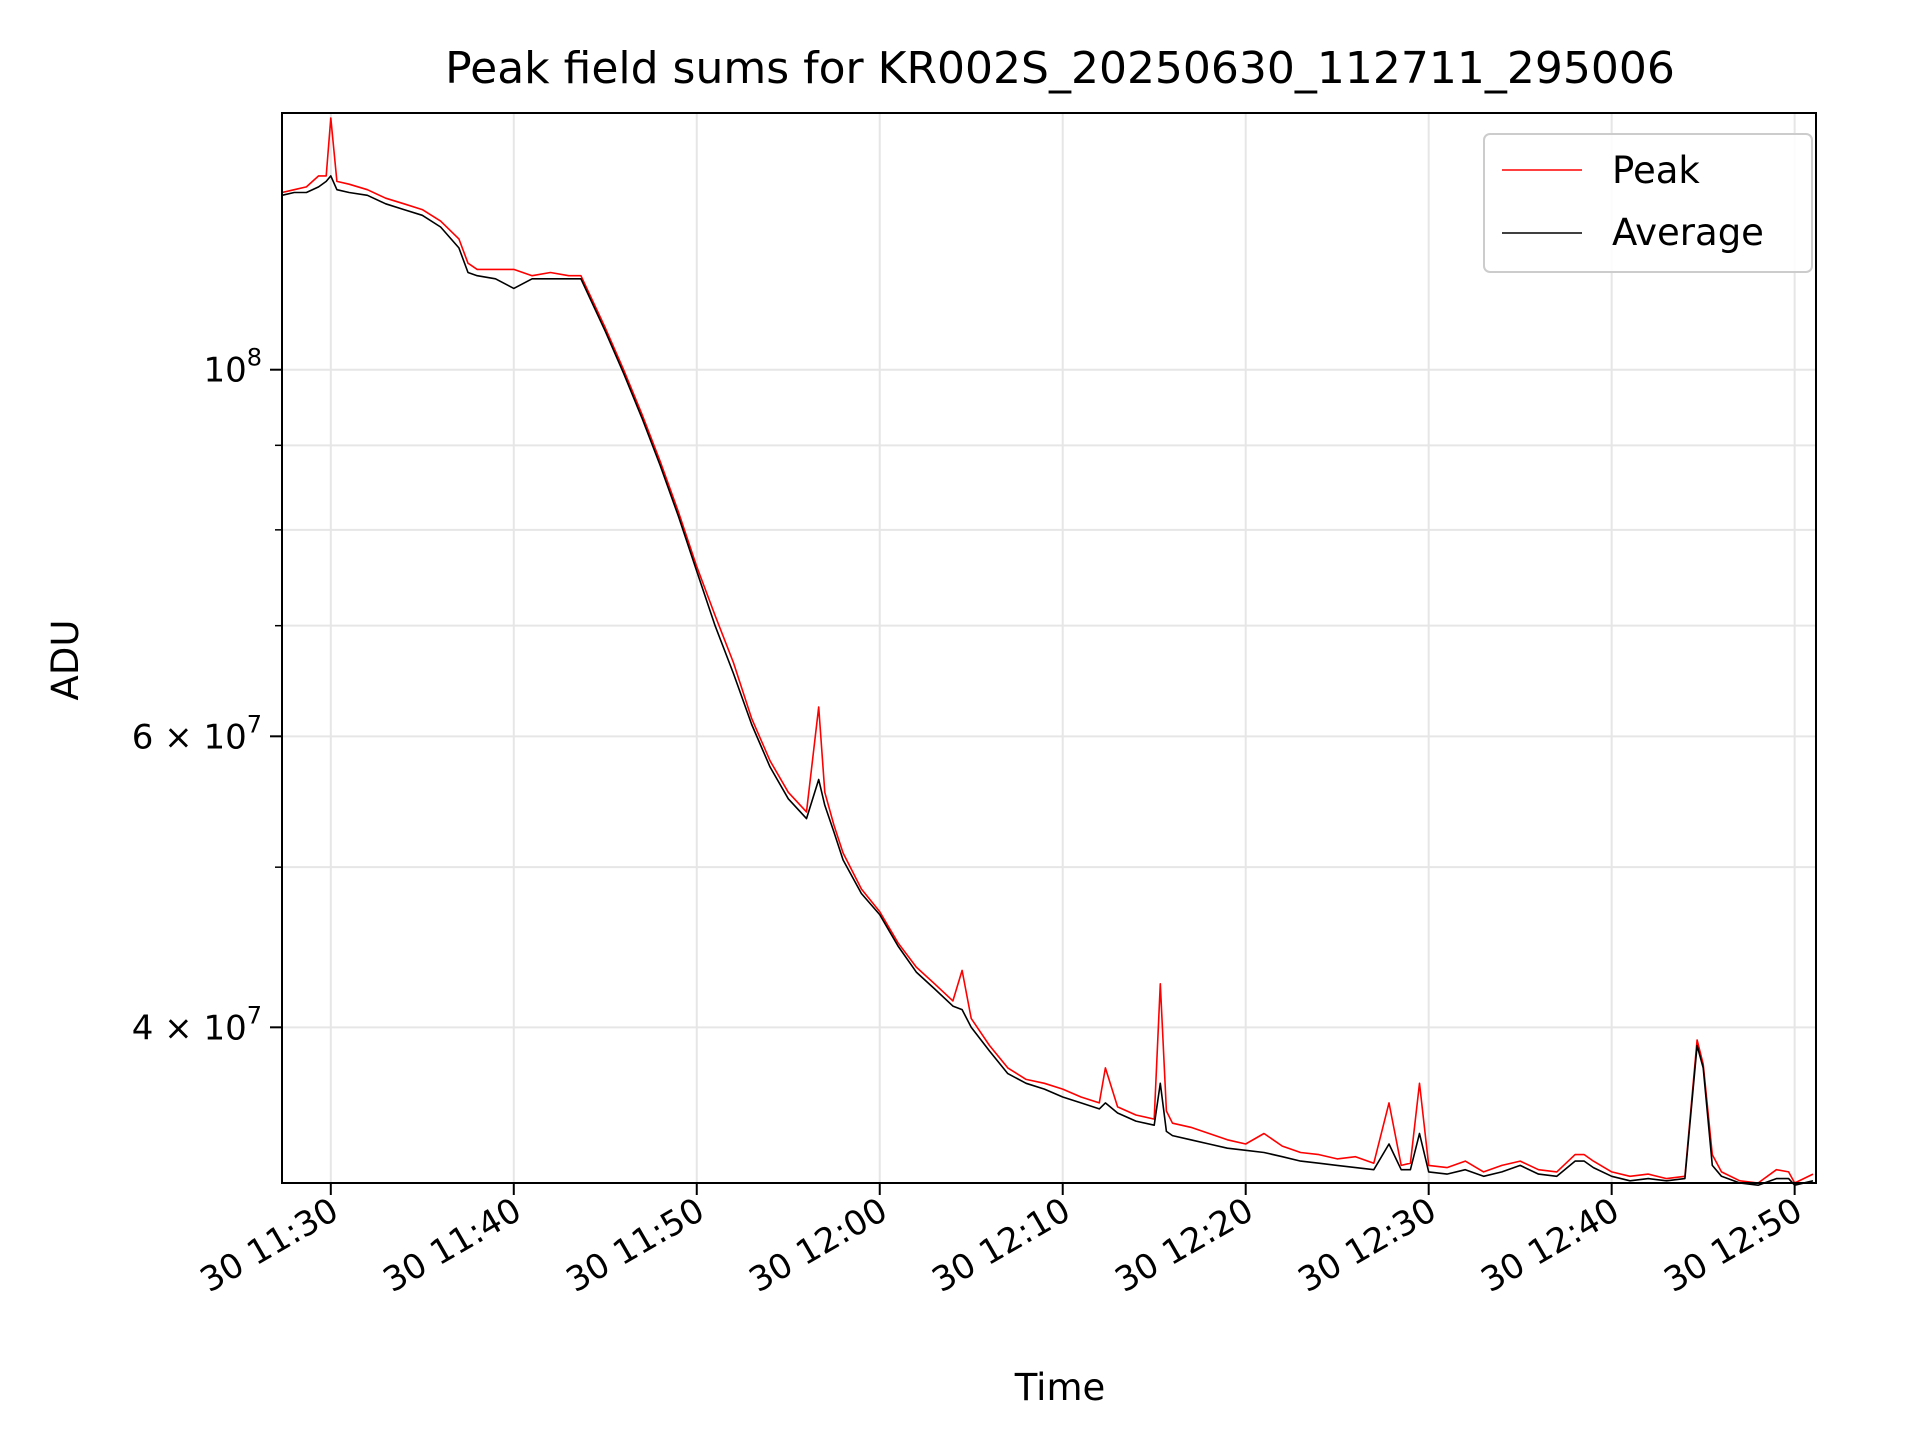 The image size is (1920, 1440). Describe the element at coordinates (1656, 170) in the screenshot. I see `legend-label-peak: Peak` at that location.